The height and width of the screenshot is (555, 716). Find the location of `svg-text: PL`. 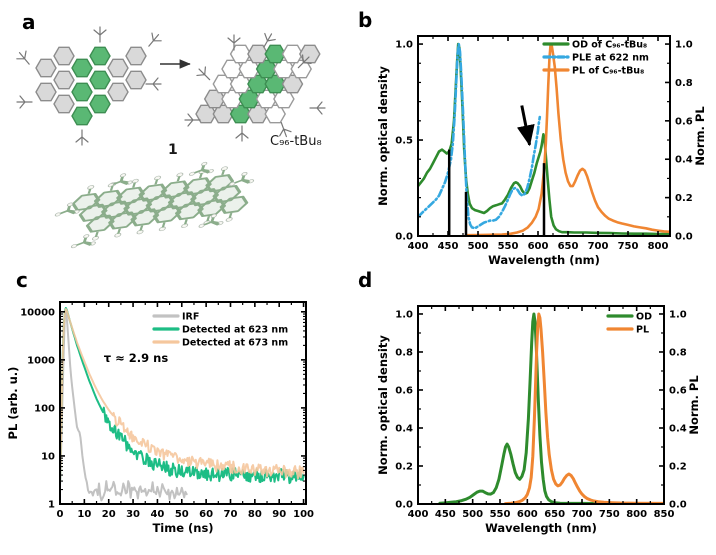

svg-text: PL is located at coordinates (642, 330).